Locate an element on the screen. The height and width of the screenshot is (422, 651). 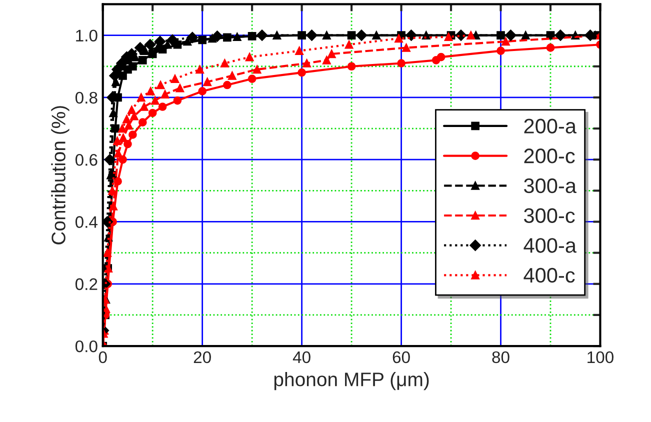
y-tick-label: 0.2 is located at coordinates (86, 284).